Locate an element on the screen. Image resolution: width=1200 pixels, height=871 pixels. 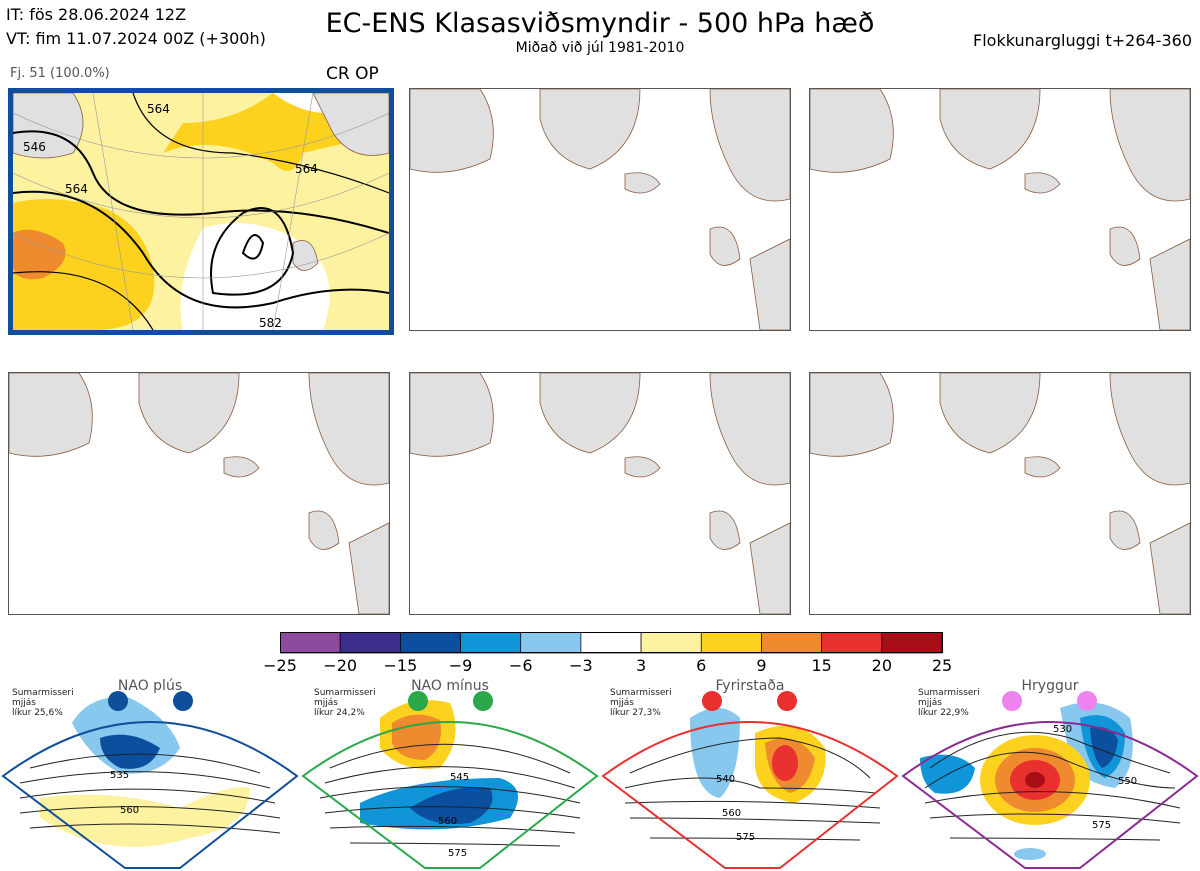
contour-label: 546 is located at coordinates (34, 147).